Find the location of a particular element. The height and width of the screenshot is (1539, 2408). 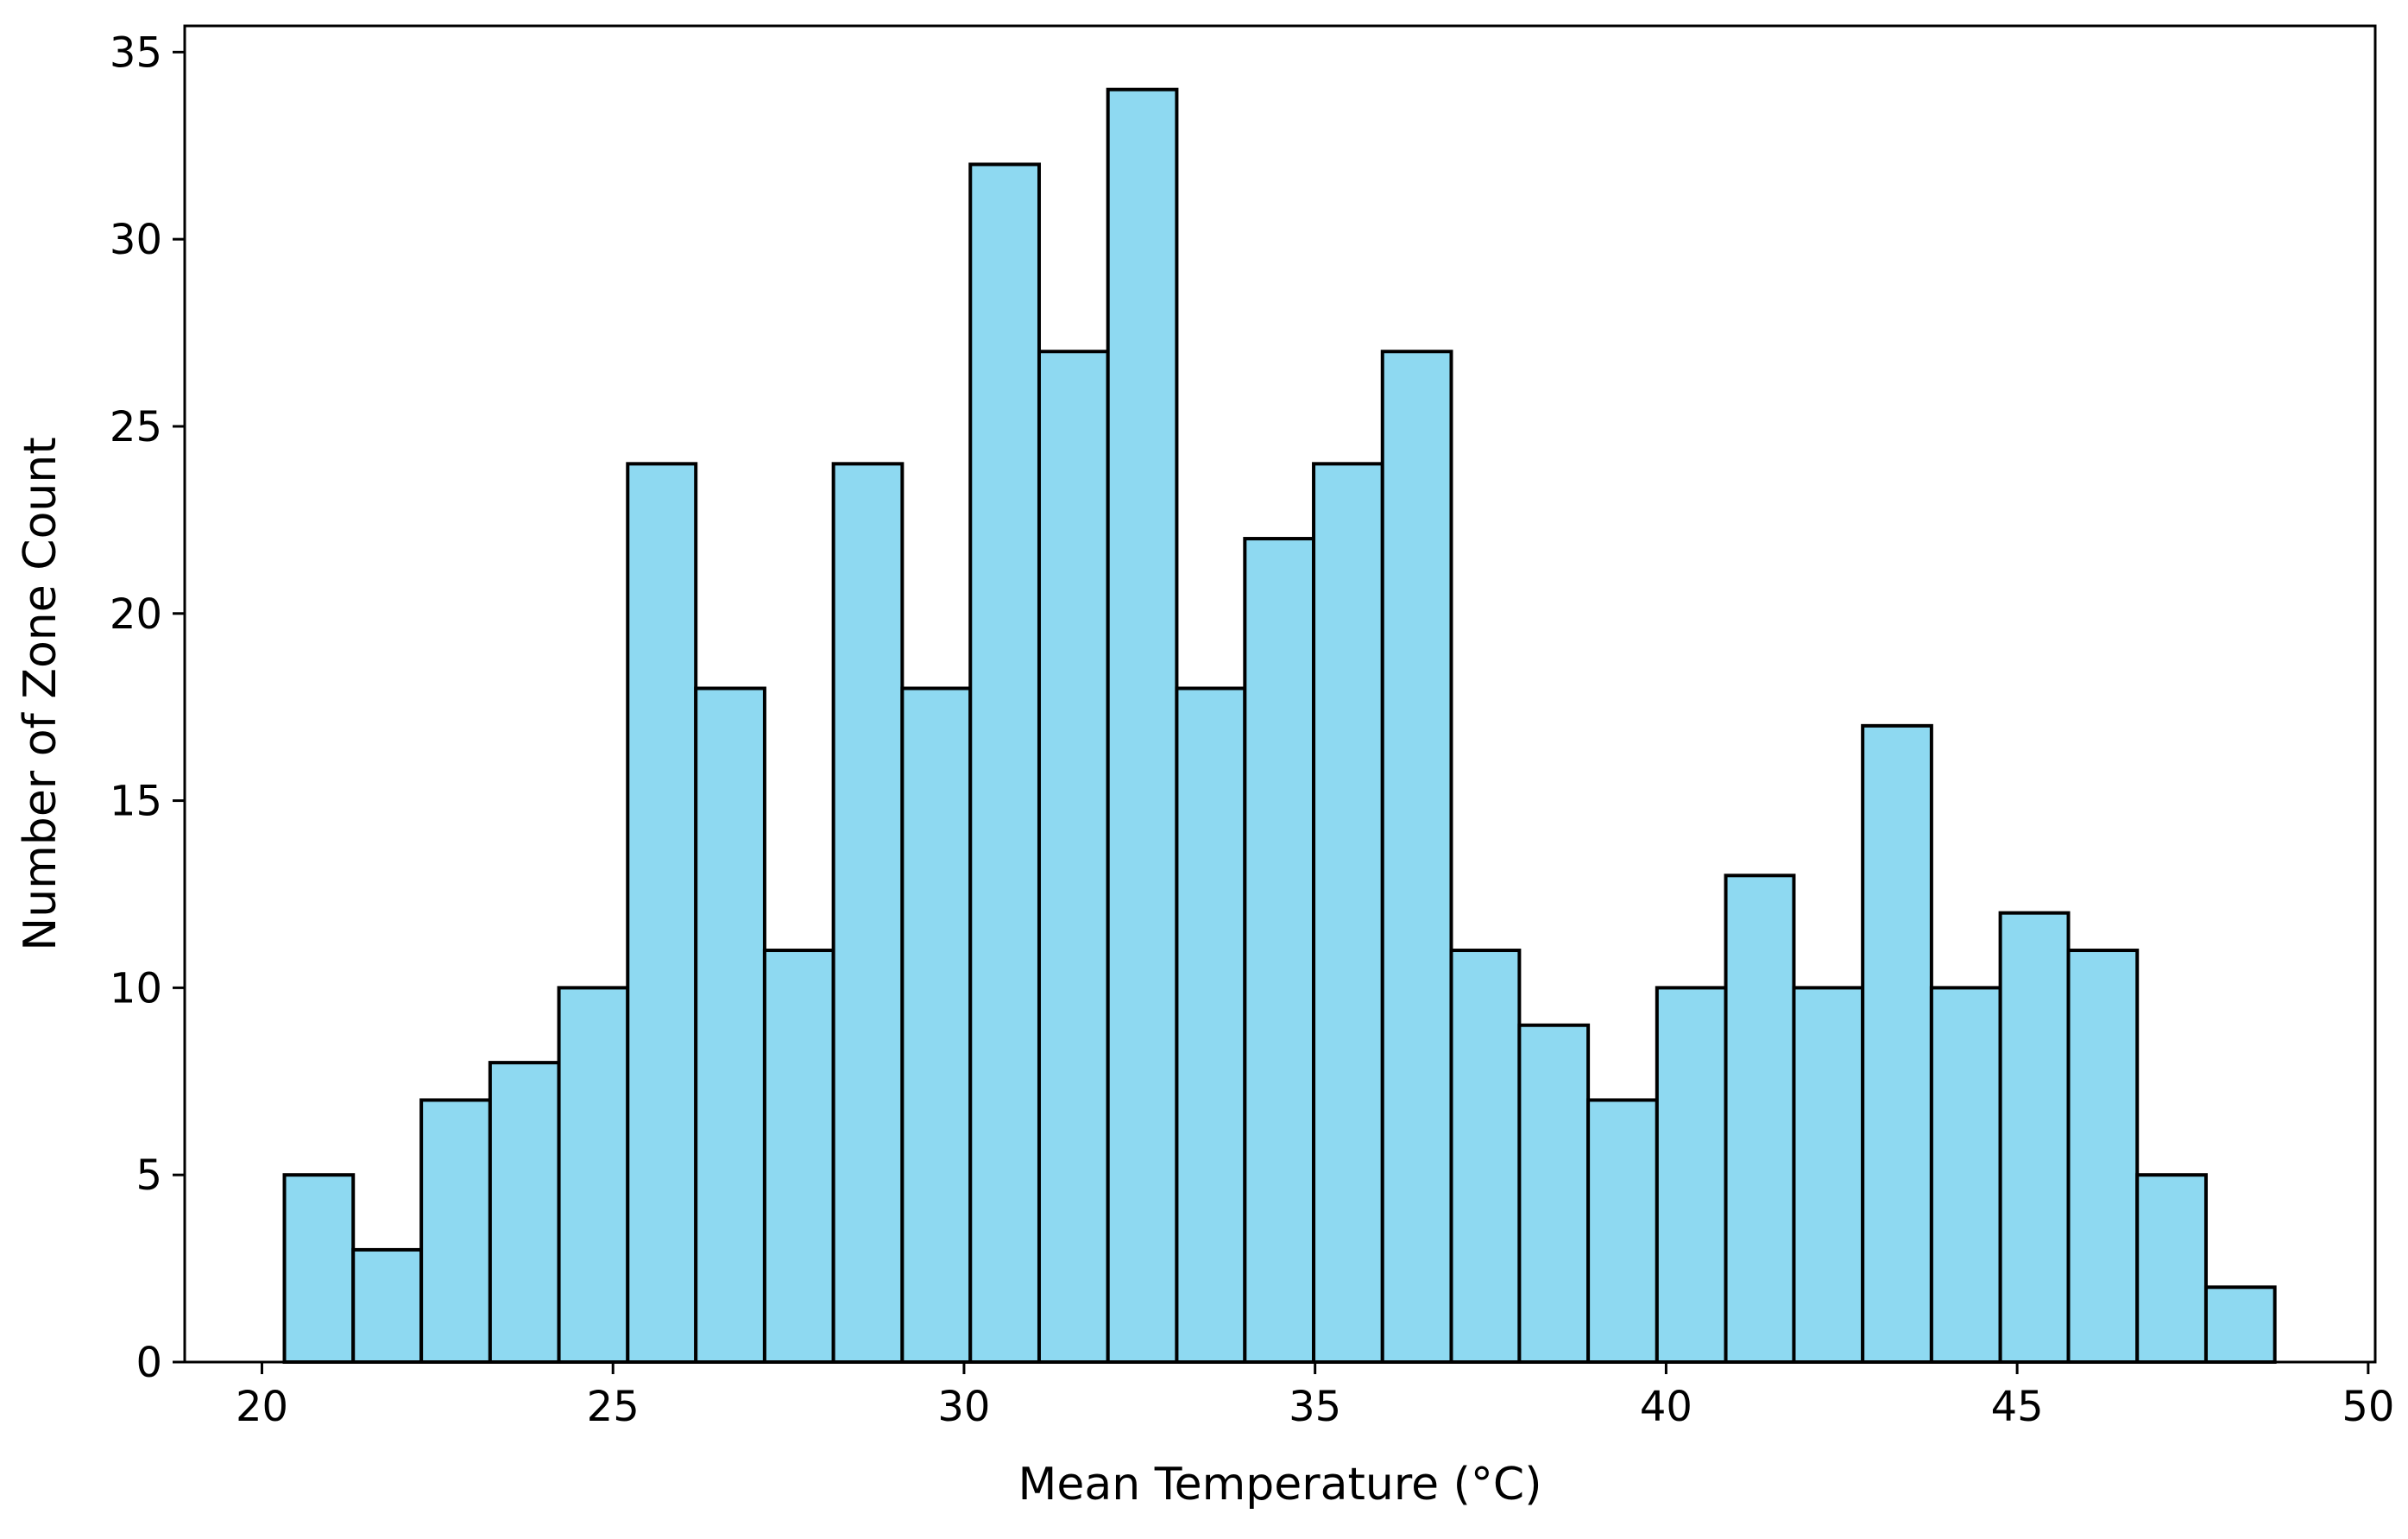

y-tick-label: 0 is located at coordinates (149, 1363).